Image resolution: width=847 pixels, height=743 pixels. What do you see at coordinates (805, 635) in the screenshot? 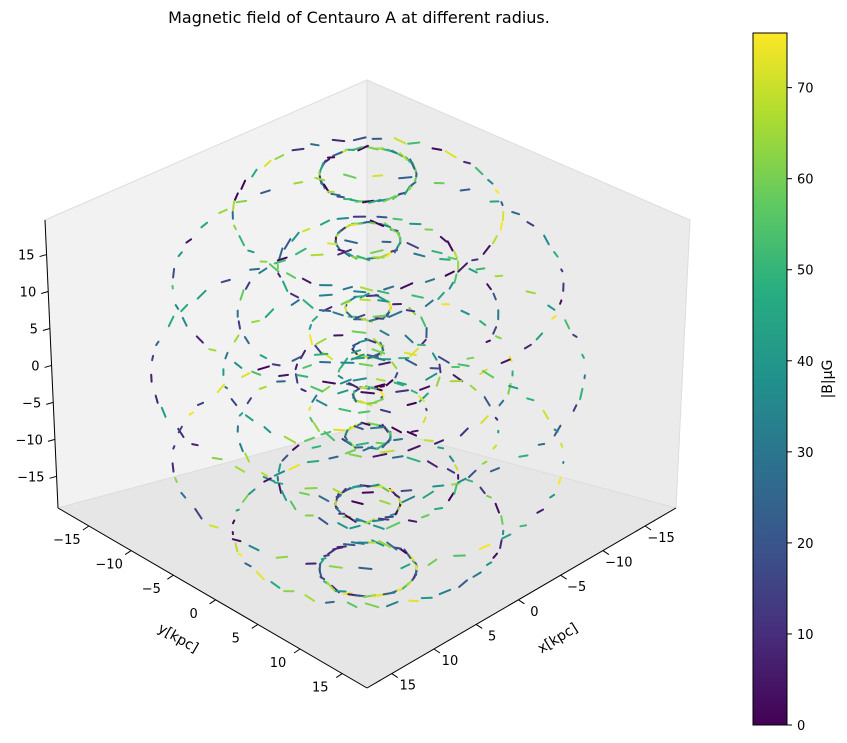
I see `colorbar-tick-label: 10` at bounding box center [805, 635].